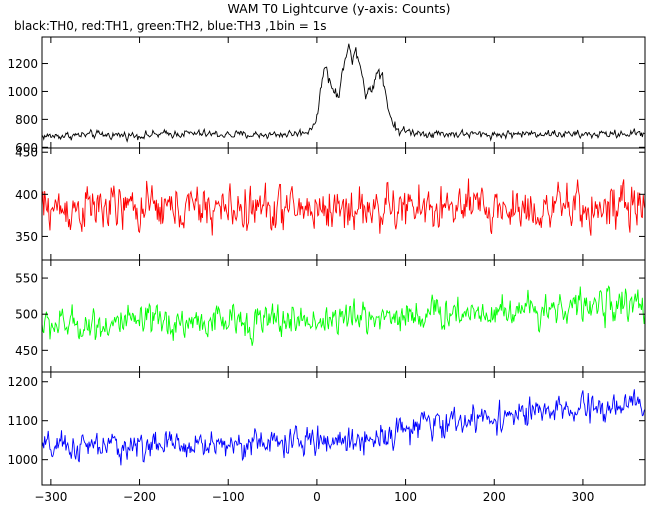 This screenshot has width=650, height=505. I want to click on y-tick-label-TH0-800: 800, so click(26, 120).